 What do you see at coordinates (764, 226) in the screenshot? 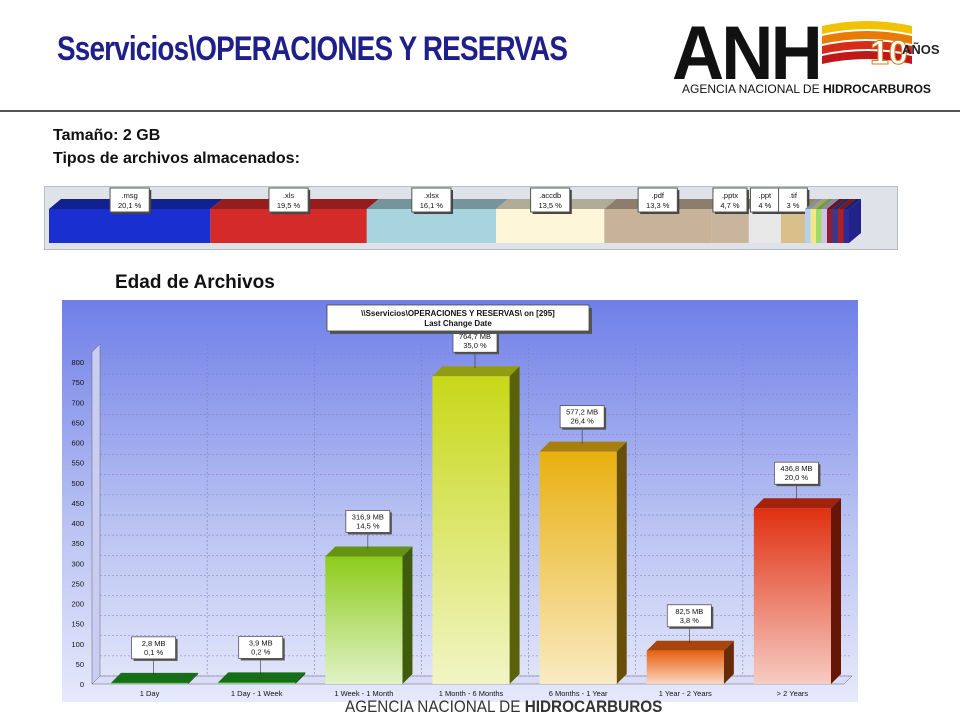
I see `segment-ppt` at bounding box center [764, 226].